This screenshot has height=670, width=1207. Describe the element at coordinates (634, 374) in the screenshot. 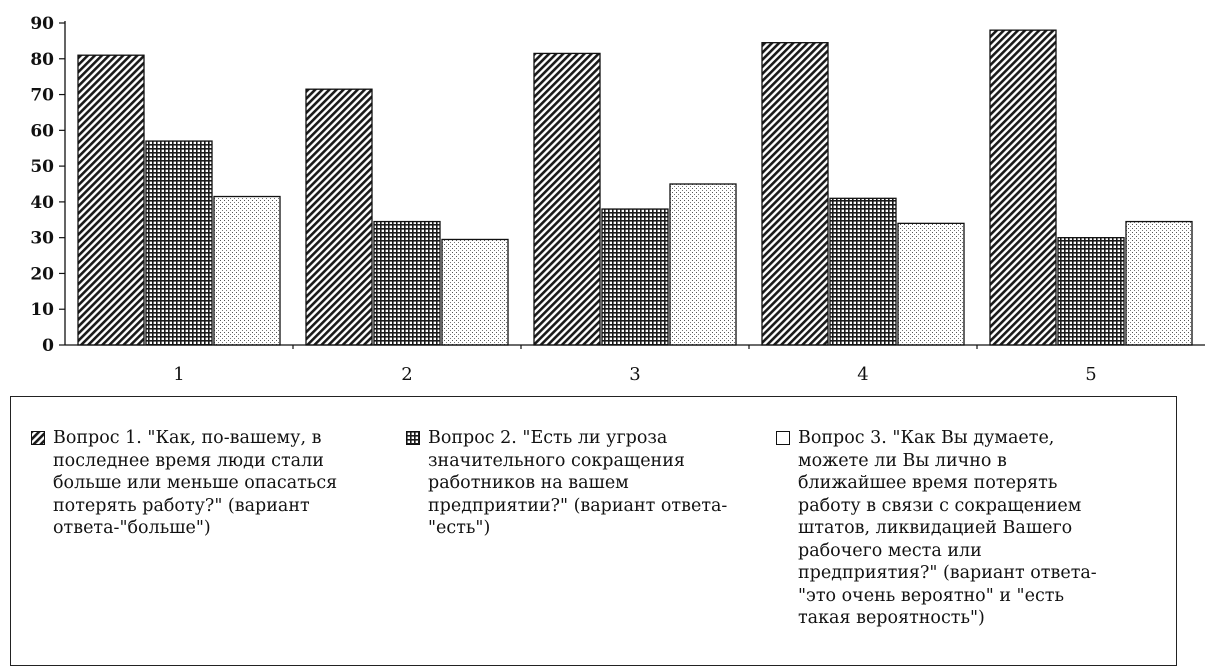

I see `x-category-label: 3` at that location.